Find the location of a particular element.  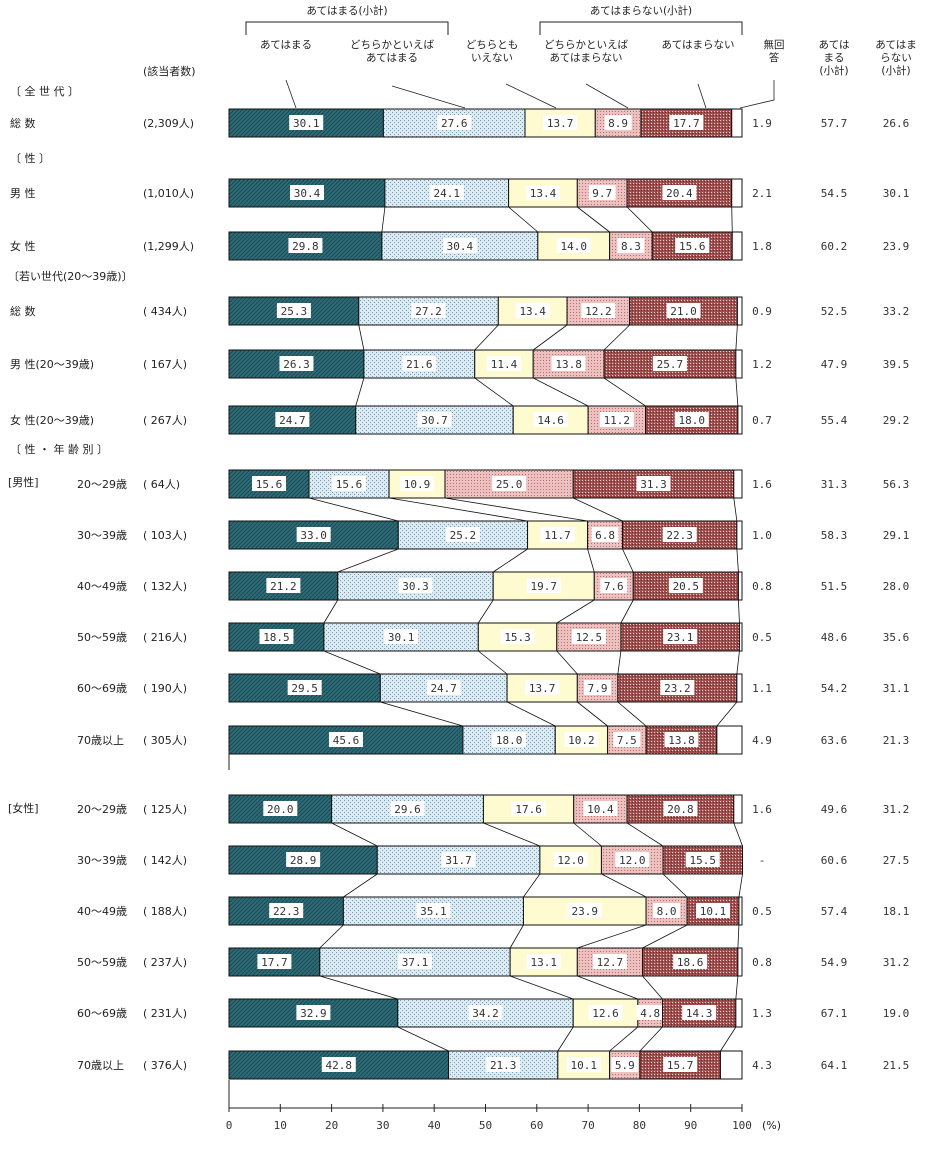

data-label-neutral: 13.4 is located at coordinates (532, 311).